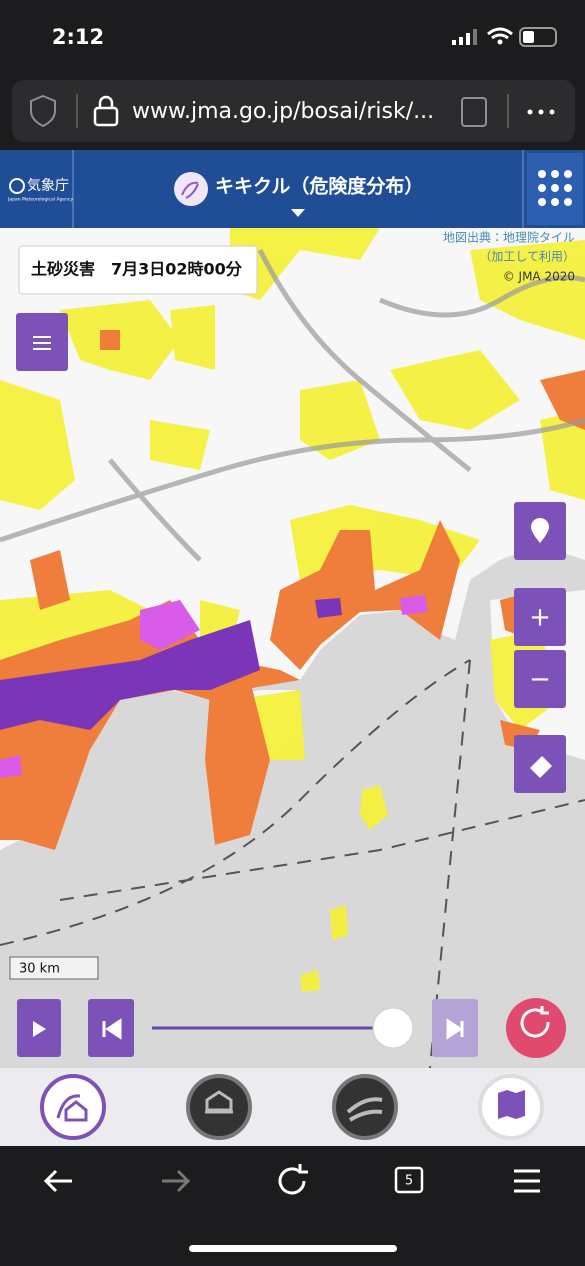 The height and width of the screenshot is (1266, 585). I want to click on battery, so click(538, 37).